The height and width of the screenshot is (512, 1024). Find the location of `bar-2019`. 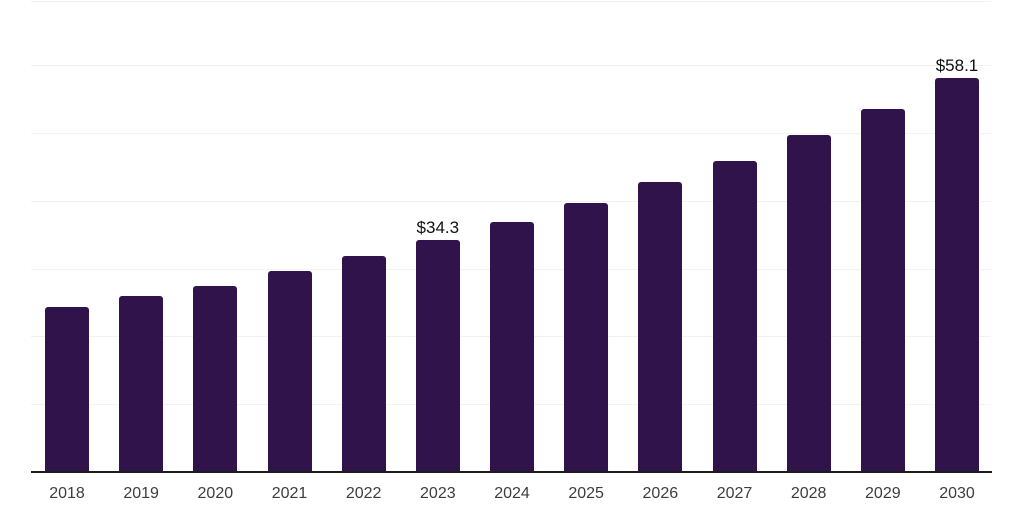

bar-2019 is located at coordinates (141, 383).